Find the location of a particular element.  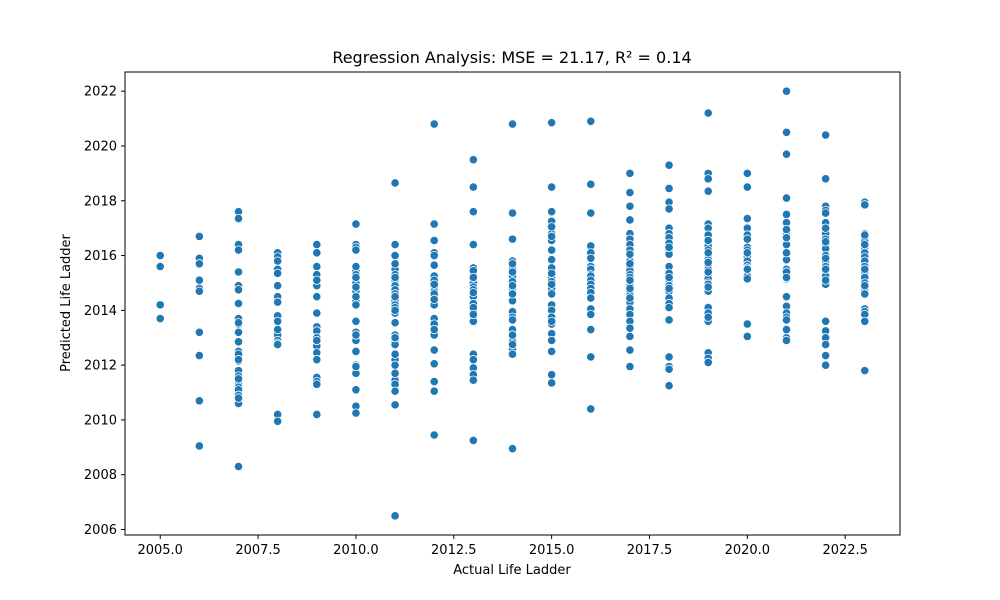

y-tick-label: 2016 is located at coordinates (100, 256).